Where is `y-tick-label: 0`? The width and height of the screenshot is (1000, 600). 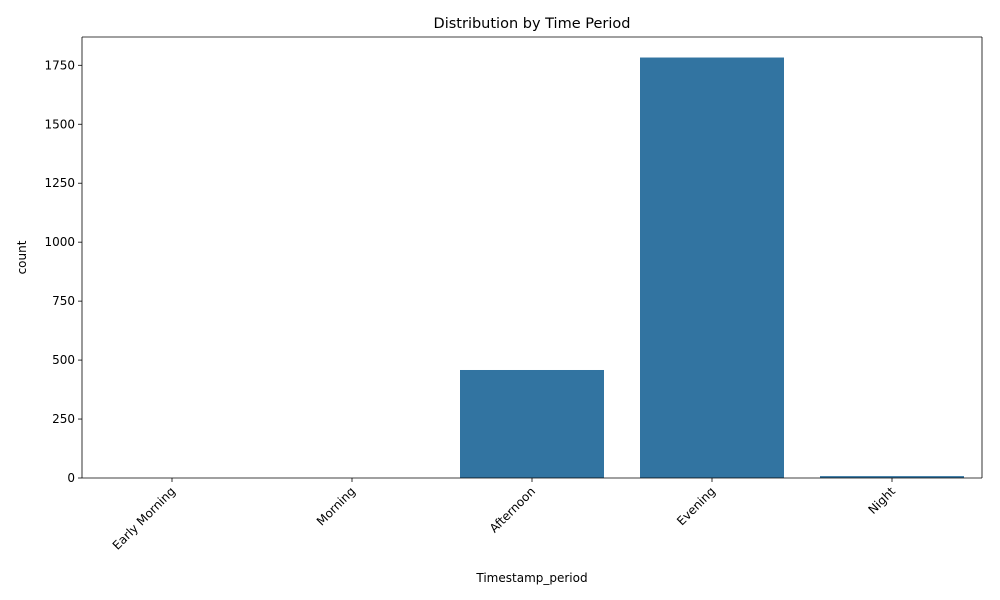
y-tick-label: 0 is located at coordinates (71, 478).